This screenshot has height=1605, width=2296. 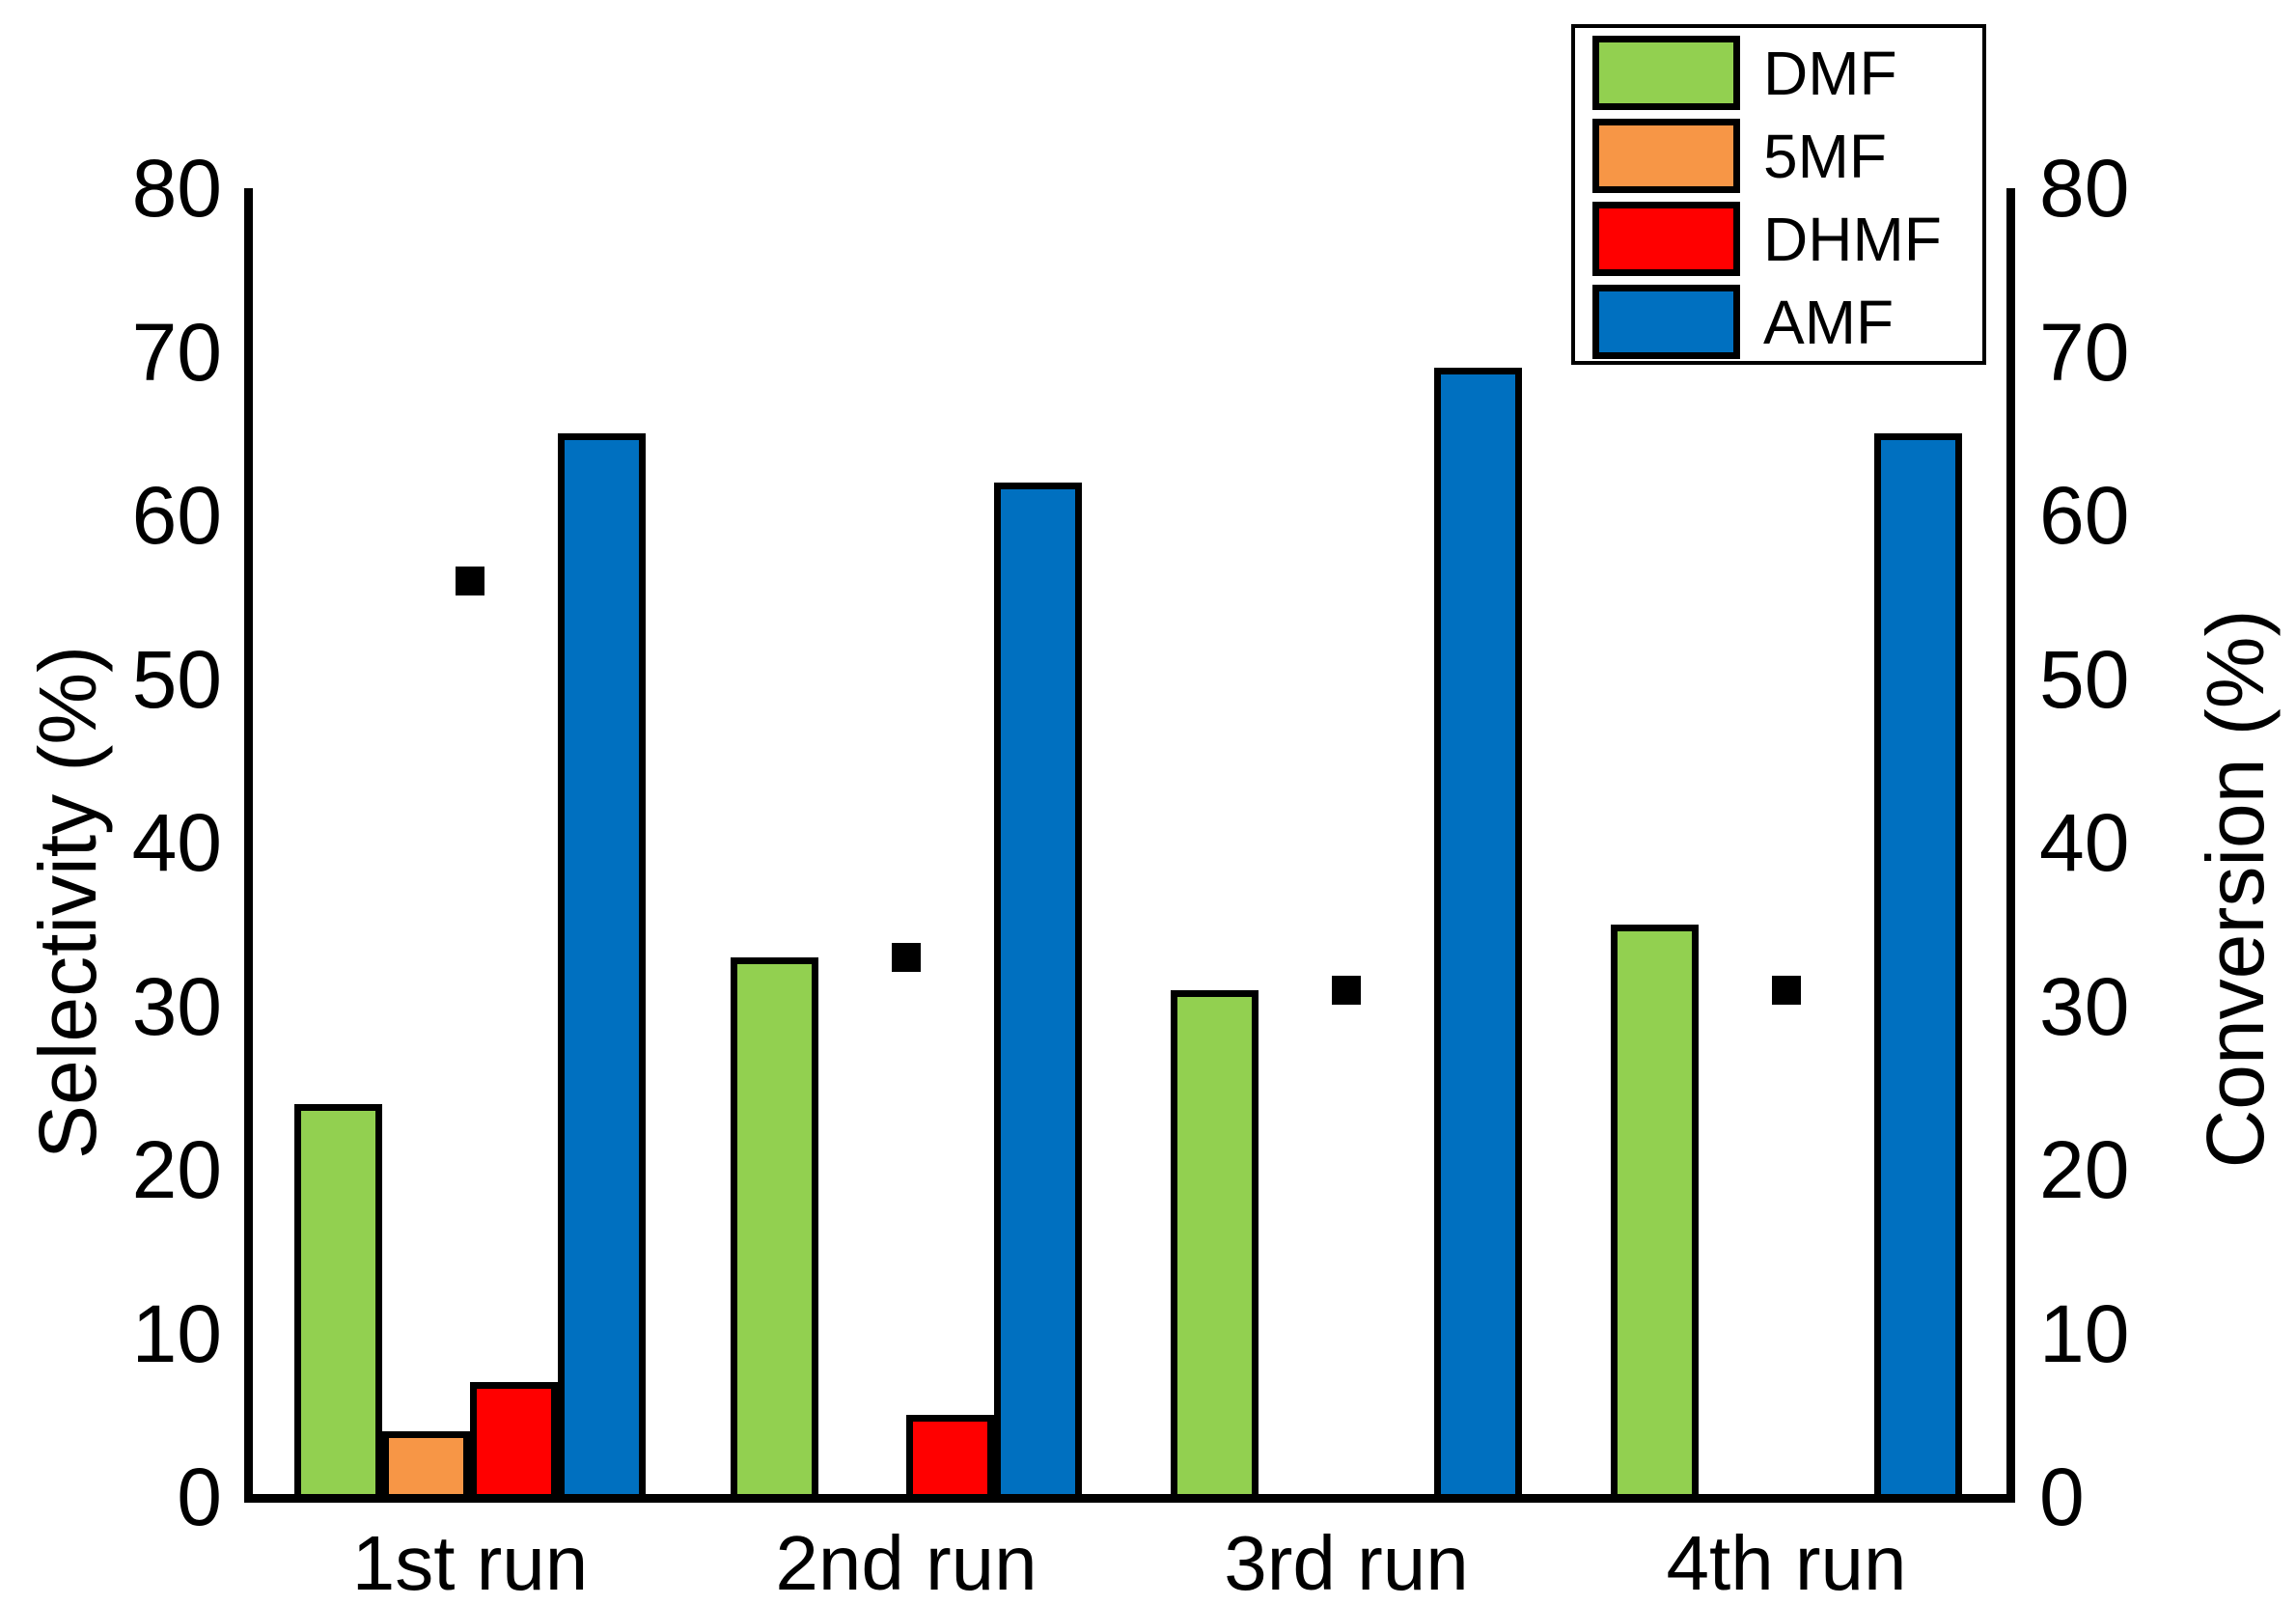 I want to click on bar-dhmf-2nd-run, so click(x=950, y=1458).